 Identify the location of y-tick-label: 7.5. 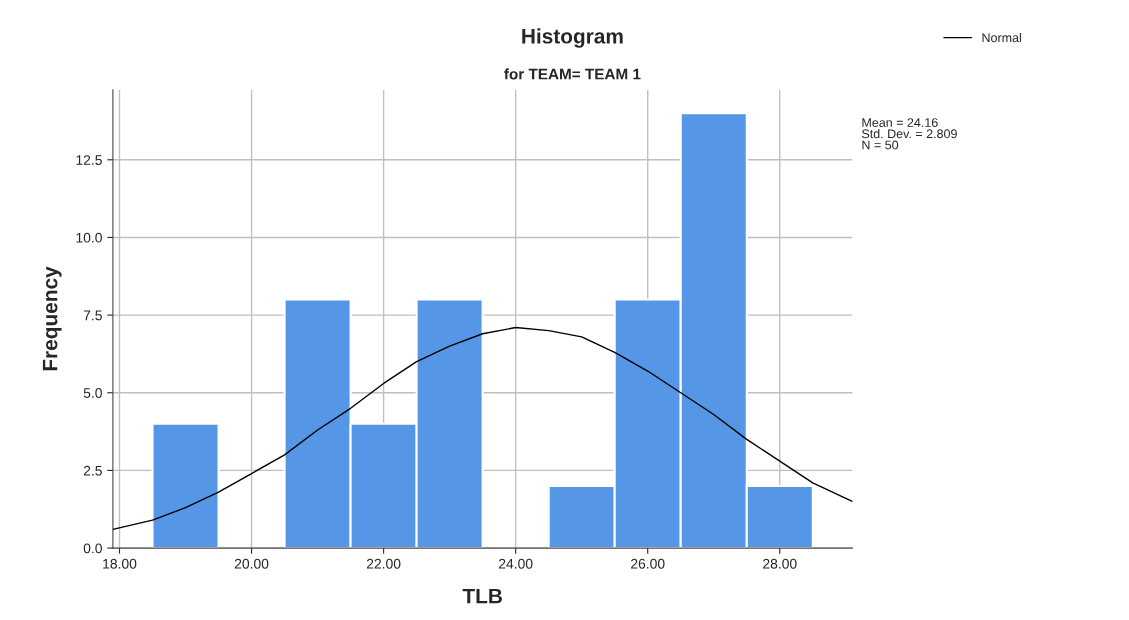
(92, 315).